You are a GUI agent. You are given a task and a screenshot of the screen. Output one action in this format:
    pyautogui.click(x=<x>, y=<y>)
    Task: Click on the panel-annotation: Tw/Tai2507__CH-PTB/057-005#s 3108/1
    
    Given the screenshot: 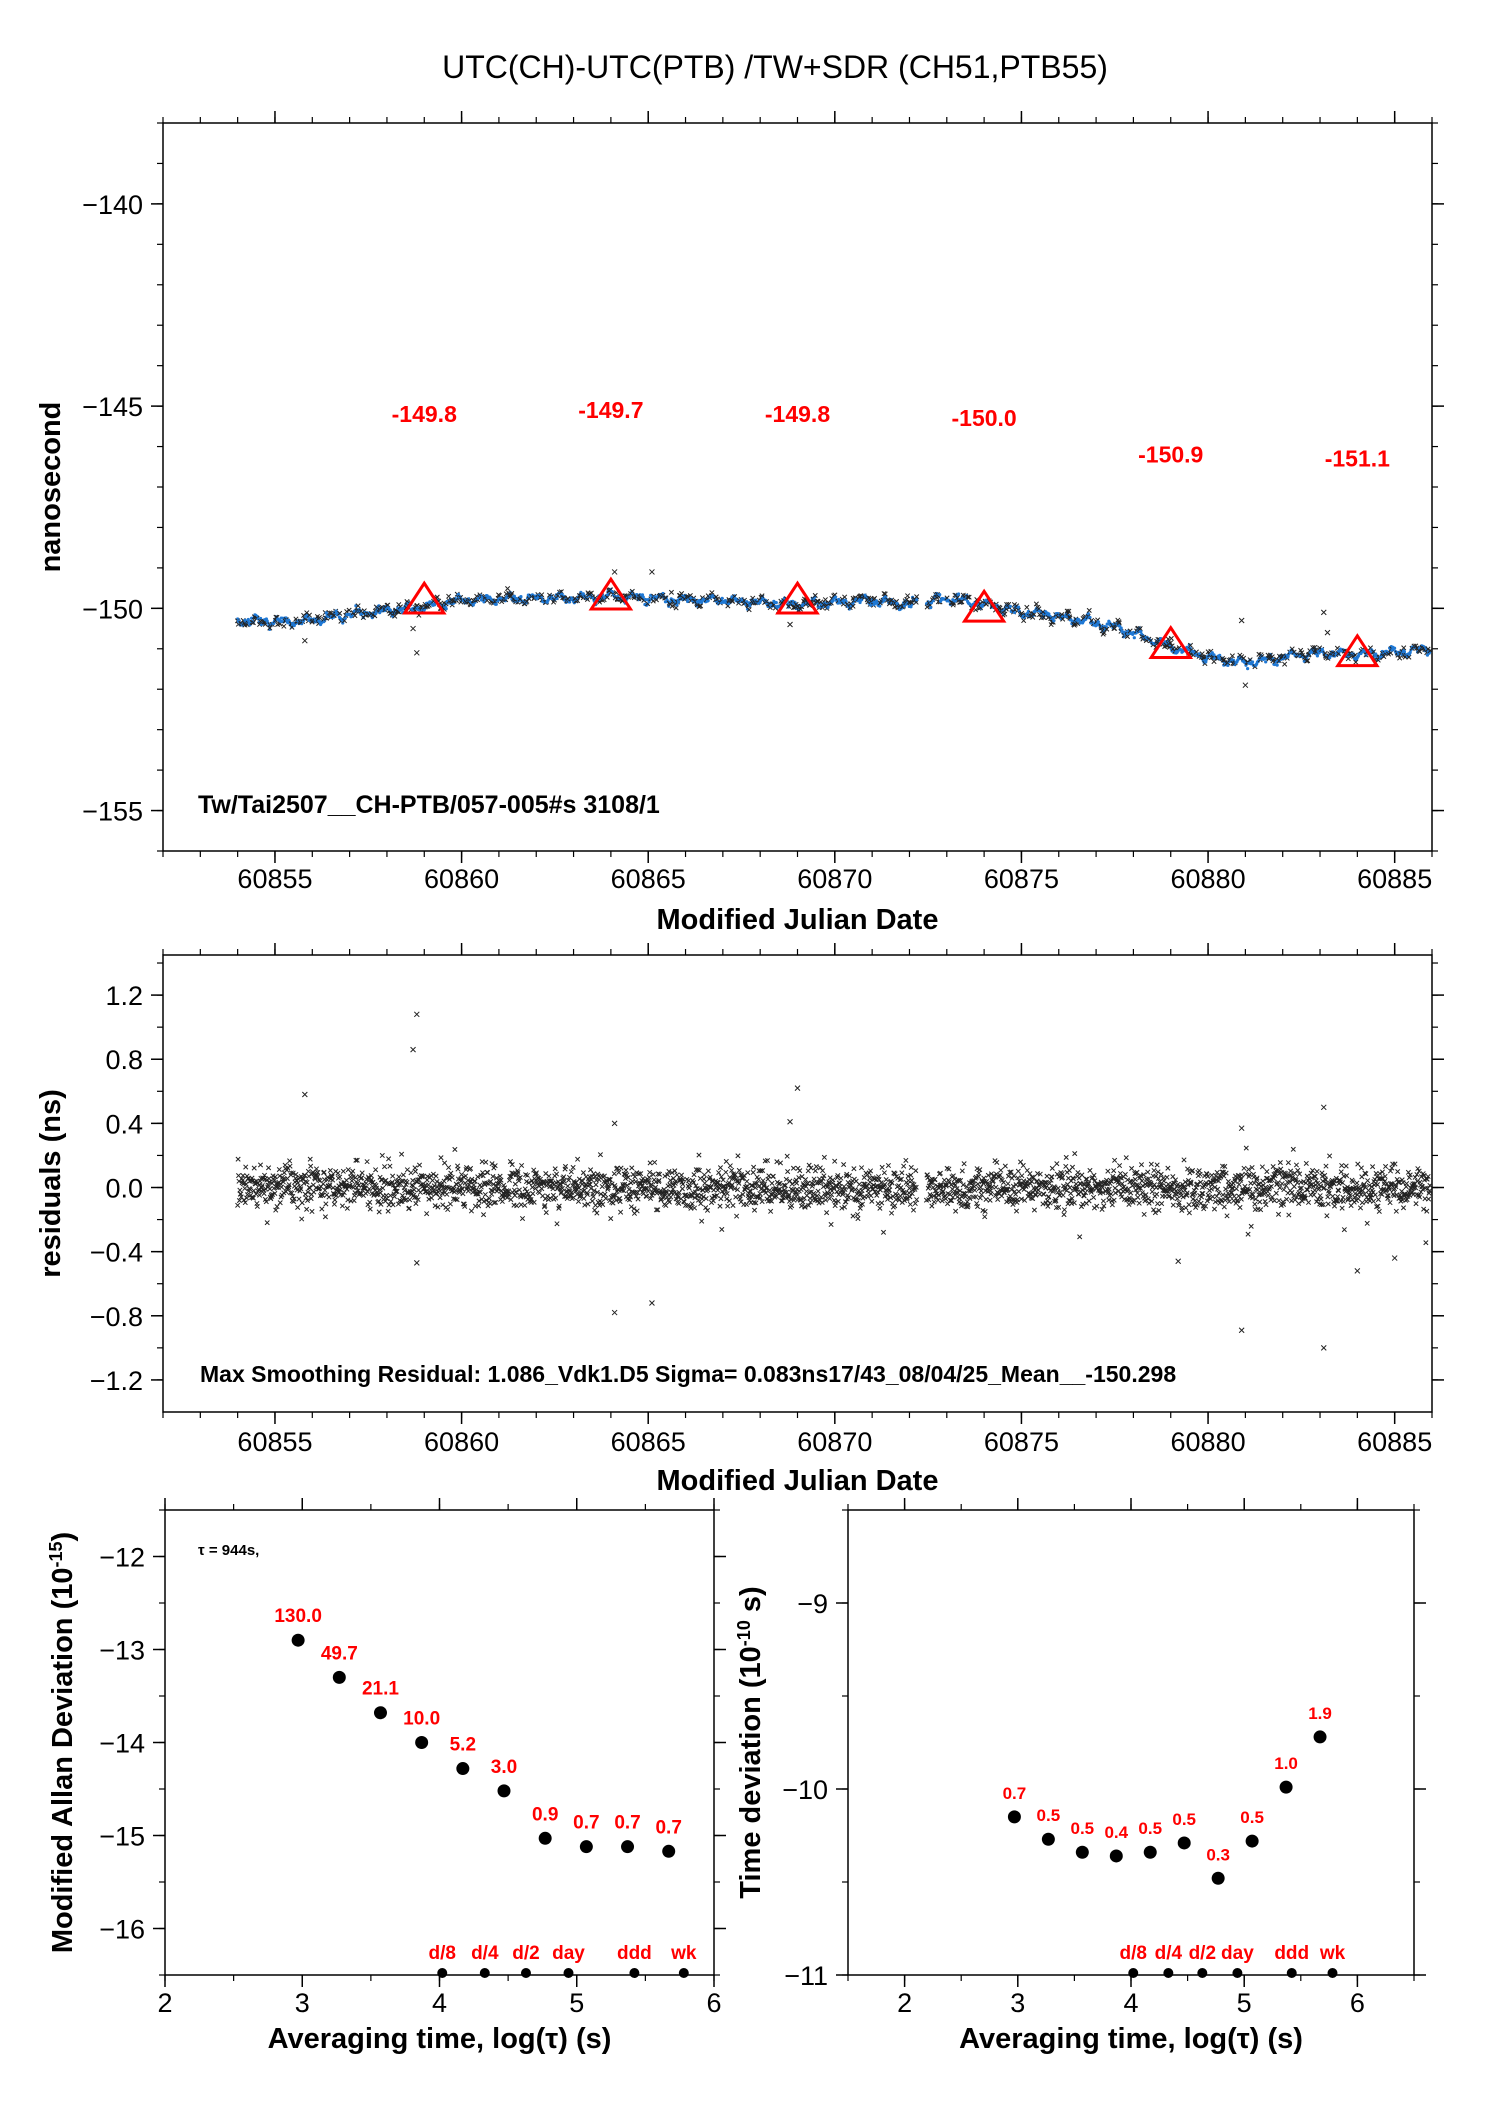 What is the action you would take?
    pyautogui.click(x=429, y=805)
    